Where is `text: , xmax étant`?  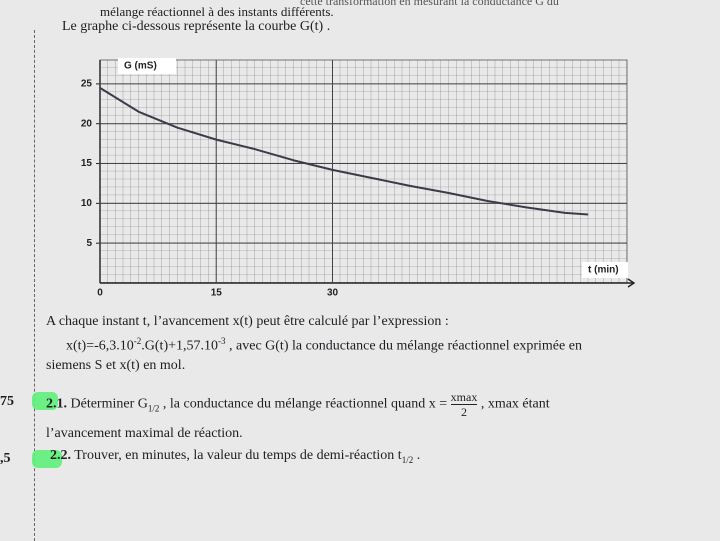
text: , xmax étant is located at coordinates (515, 404).